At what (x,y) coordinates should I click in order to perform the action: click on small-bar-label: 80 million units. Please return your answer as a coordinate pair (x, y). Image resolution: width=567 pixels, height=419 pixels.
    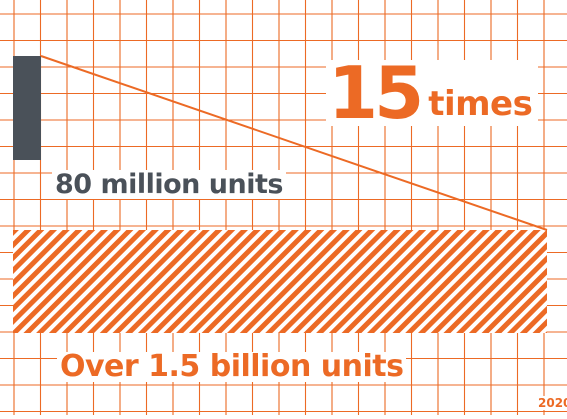
    Looking at the image, I should click on (169, 184).